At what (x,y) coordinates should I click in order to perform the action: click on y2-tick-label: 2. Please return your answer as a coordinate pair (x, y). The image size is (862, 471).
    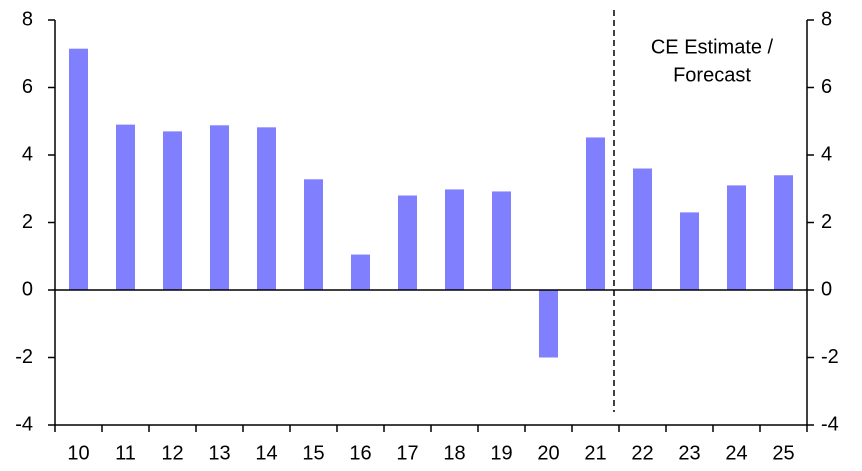
    Looking at the image, I should click on (826, 222).